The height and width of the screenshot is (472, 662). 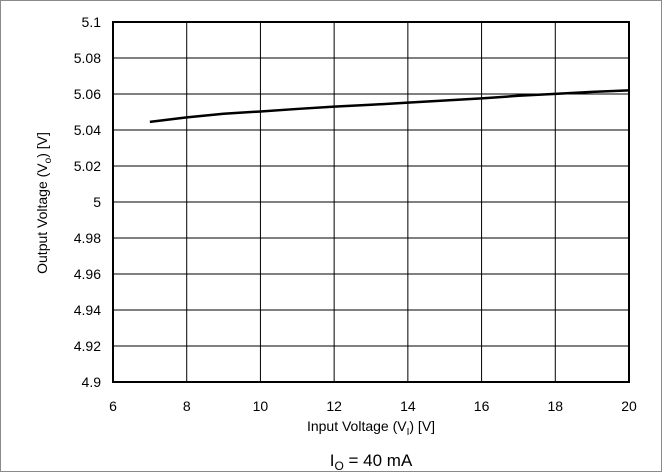 I want to click on x-tick-label: 10, so click(x=261, y=406).